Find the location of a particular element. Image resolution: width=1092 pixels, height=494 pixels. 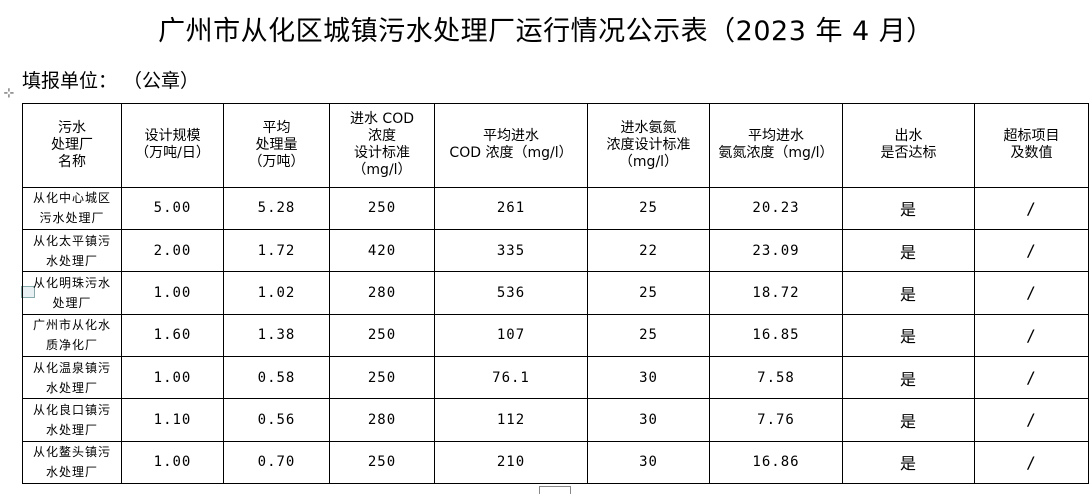

cell-avg-volume: 0.70 is located at coordinates (277, 462).